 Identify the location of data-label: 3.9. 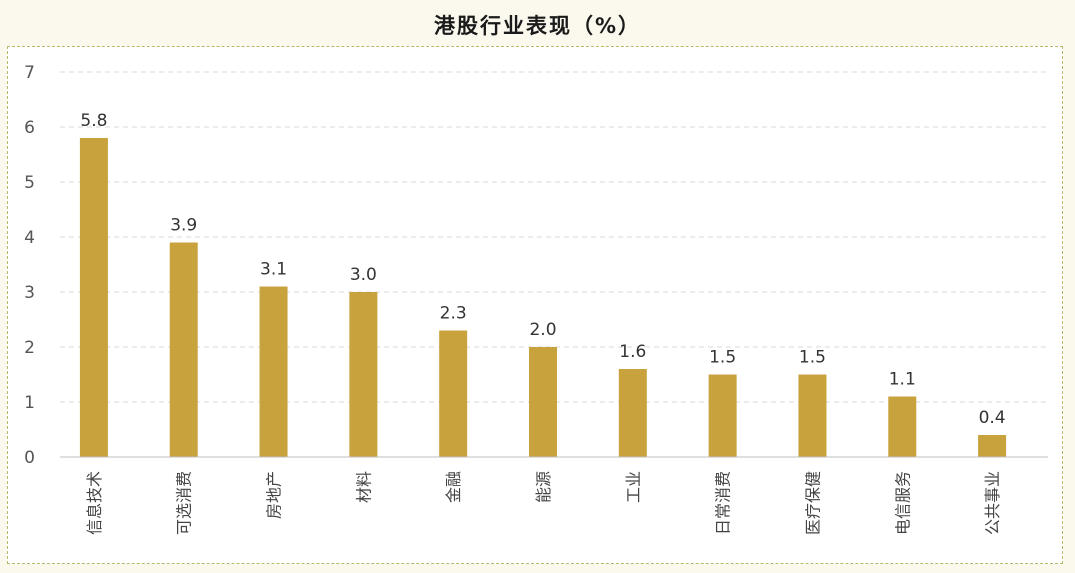
(183, 226).